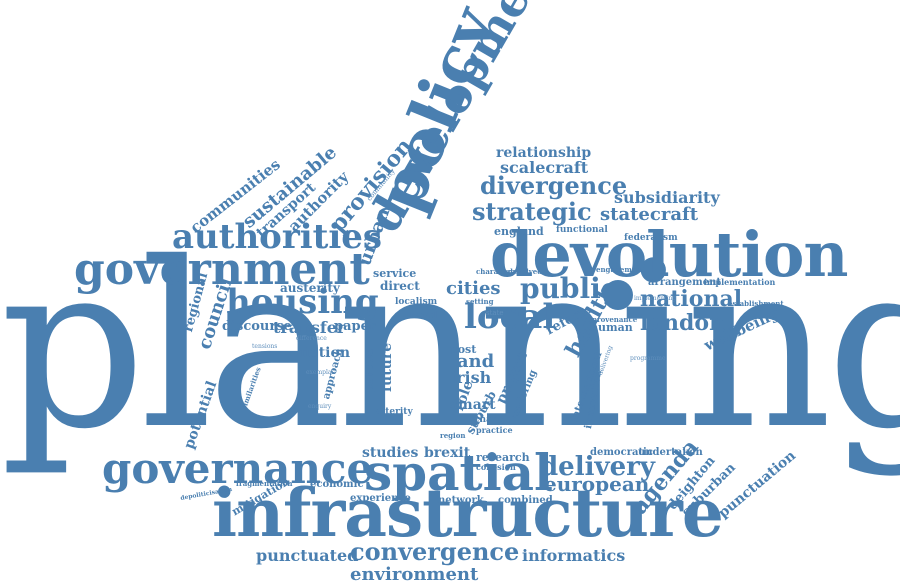 Image resolution: width=900 pixels, height=585 pixels. Describe the element at coordinates (395, 273) in the screenshot. I see `word-service: service` at that location.